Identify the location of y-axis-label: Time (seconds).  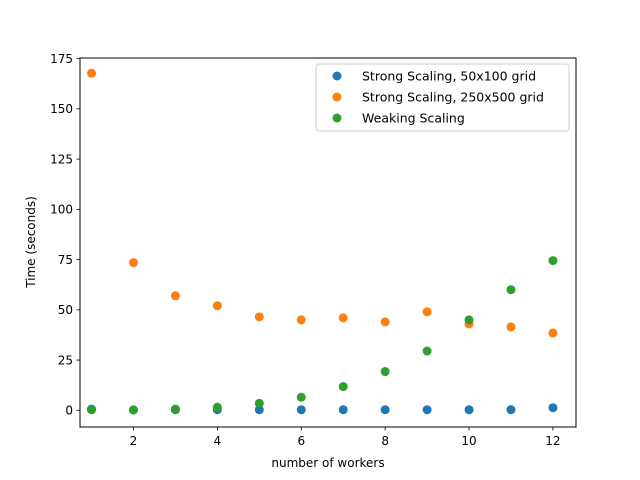
(31, 242).